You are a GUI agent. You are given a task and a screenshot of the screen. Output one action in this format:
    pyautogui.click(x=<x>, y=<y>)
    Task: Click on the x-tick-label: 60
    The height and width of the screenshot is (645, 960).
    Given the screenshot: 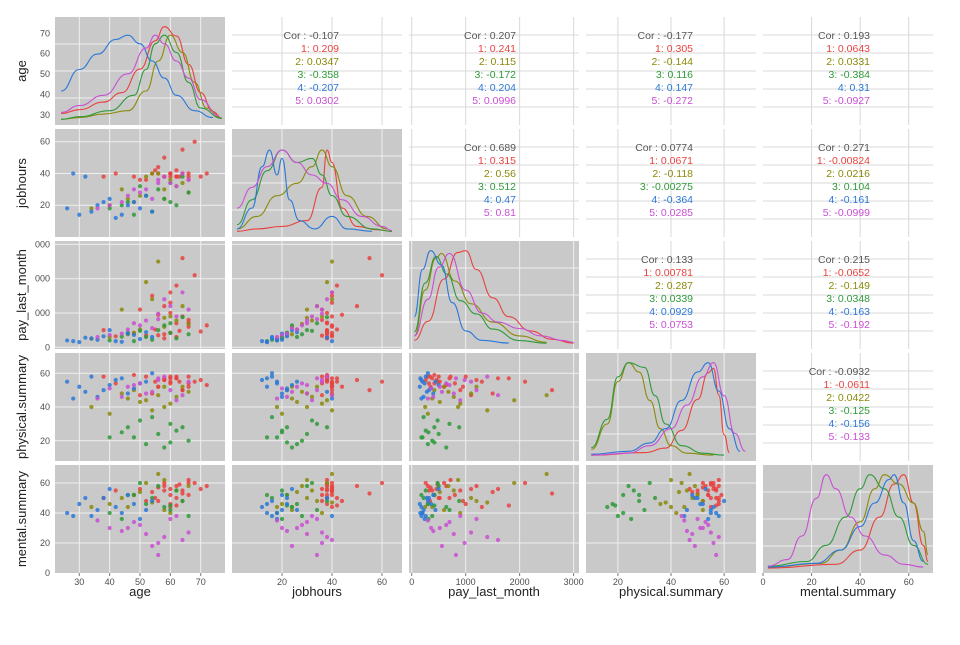 What is the action you would take?
    pyautogui.click(x=170, y=582)
    